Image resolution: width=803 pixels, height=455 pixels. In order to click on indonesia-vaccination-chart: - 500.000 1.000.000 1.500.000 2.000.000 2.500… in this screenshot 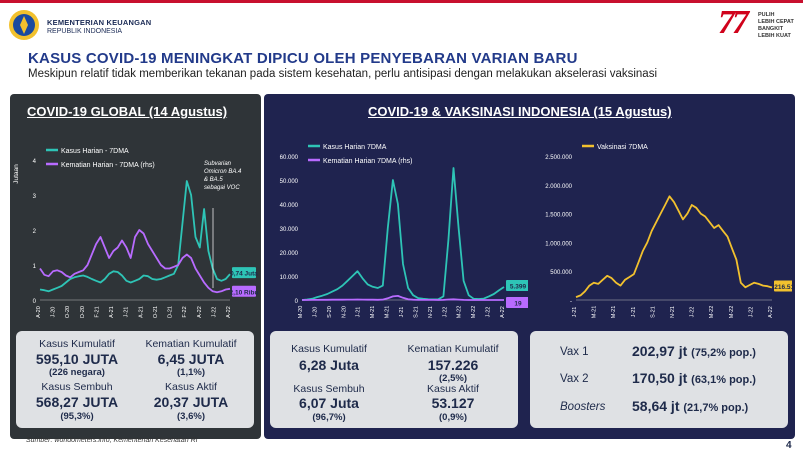, I will do `click(668, 231)`.